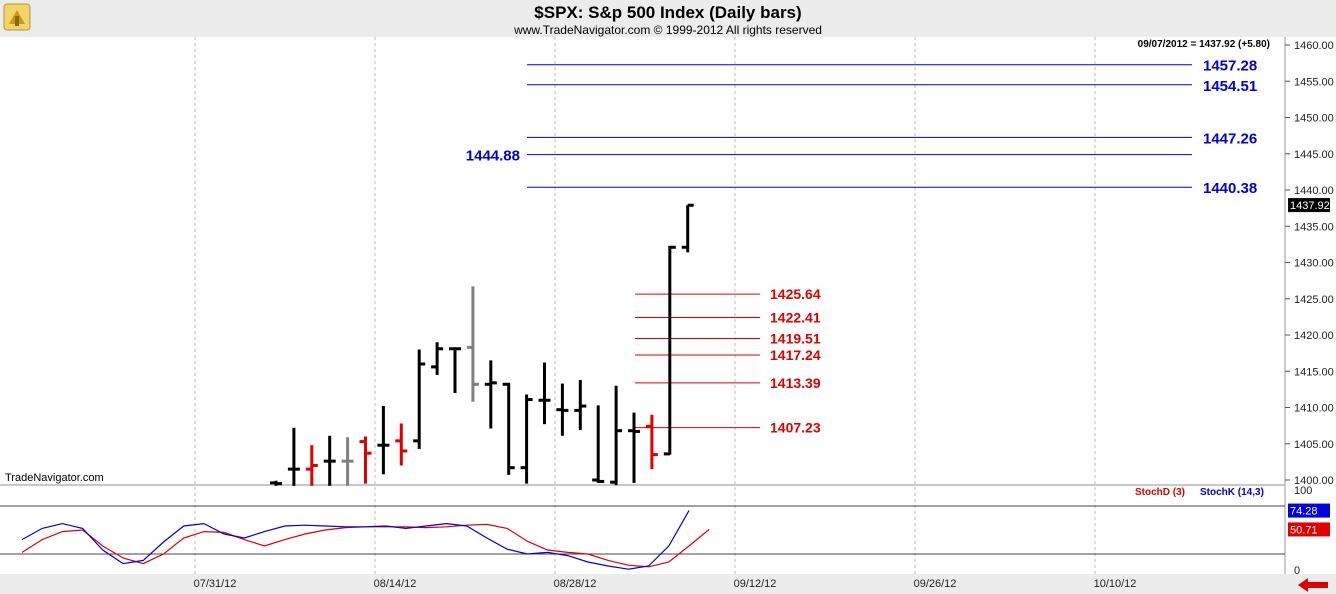 Image resolution: width=1336 pixels, height=594 pixels. I want to click on blue-level-label: 1447.26, so click(1230, 138).